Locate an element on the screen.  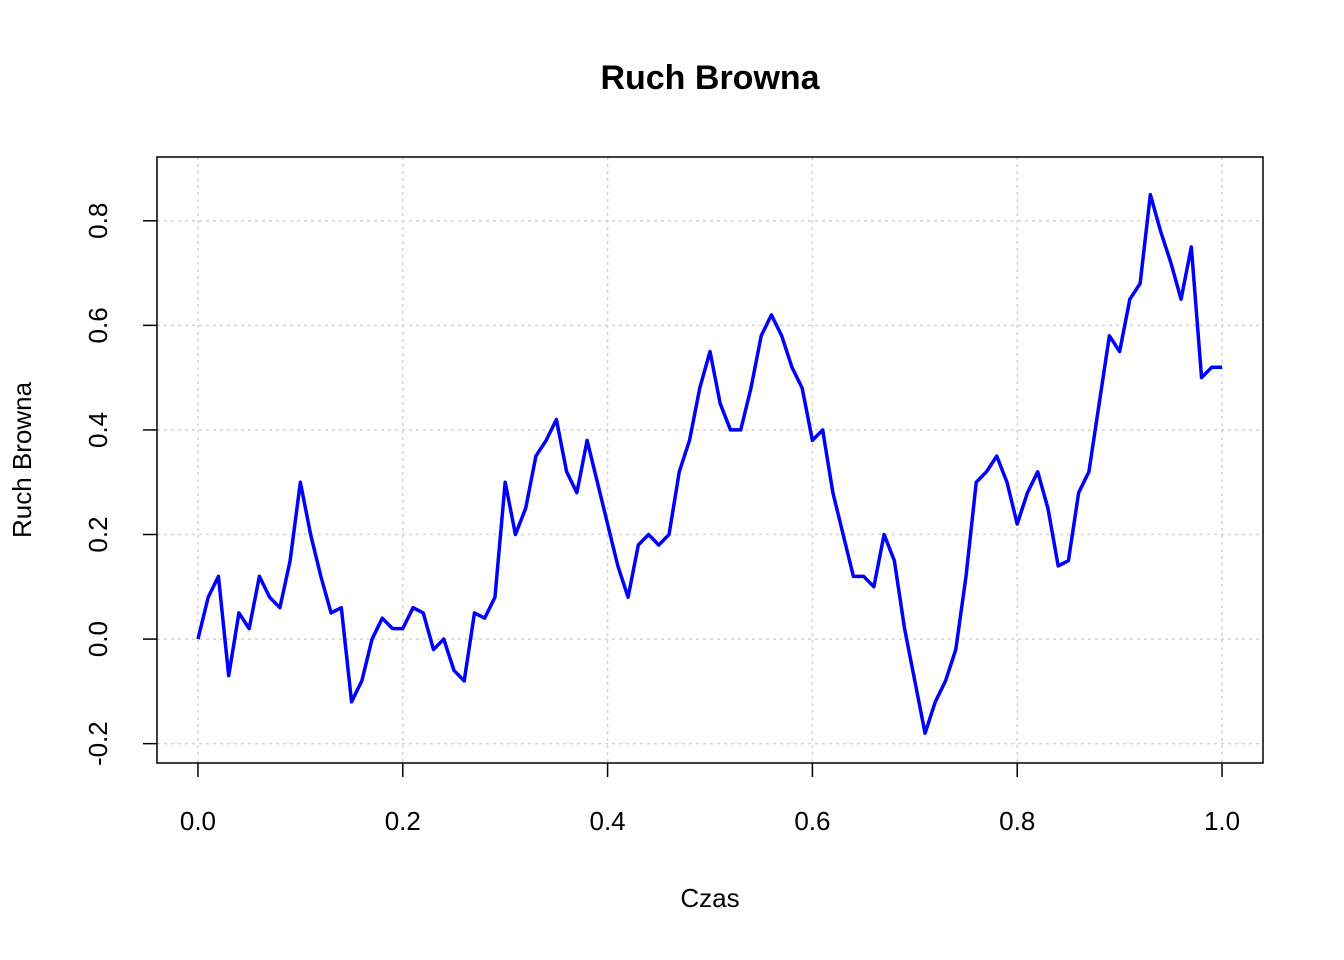
x-axis-label: Czas is located at coordinates (709, 898).